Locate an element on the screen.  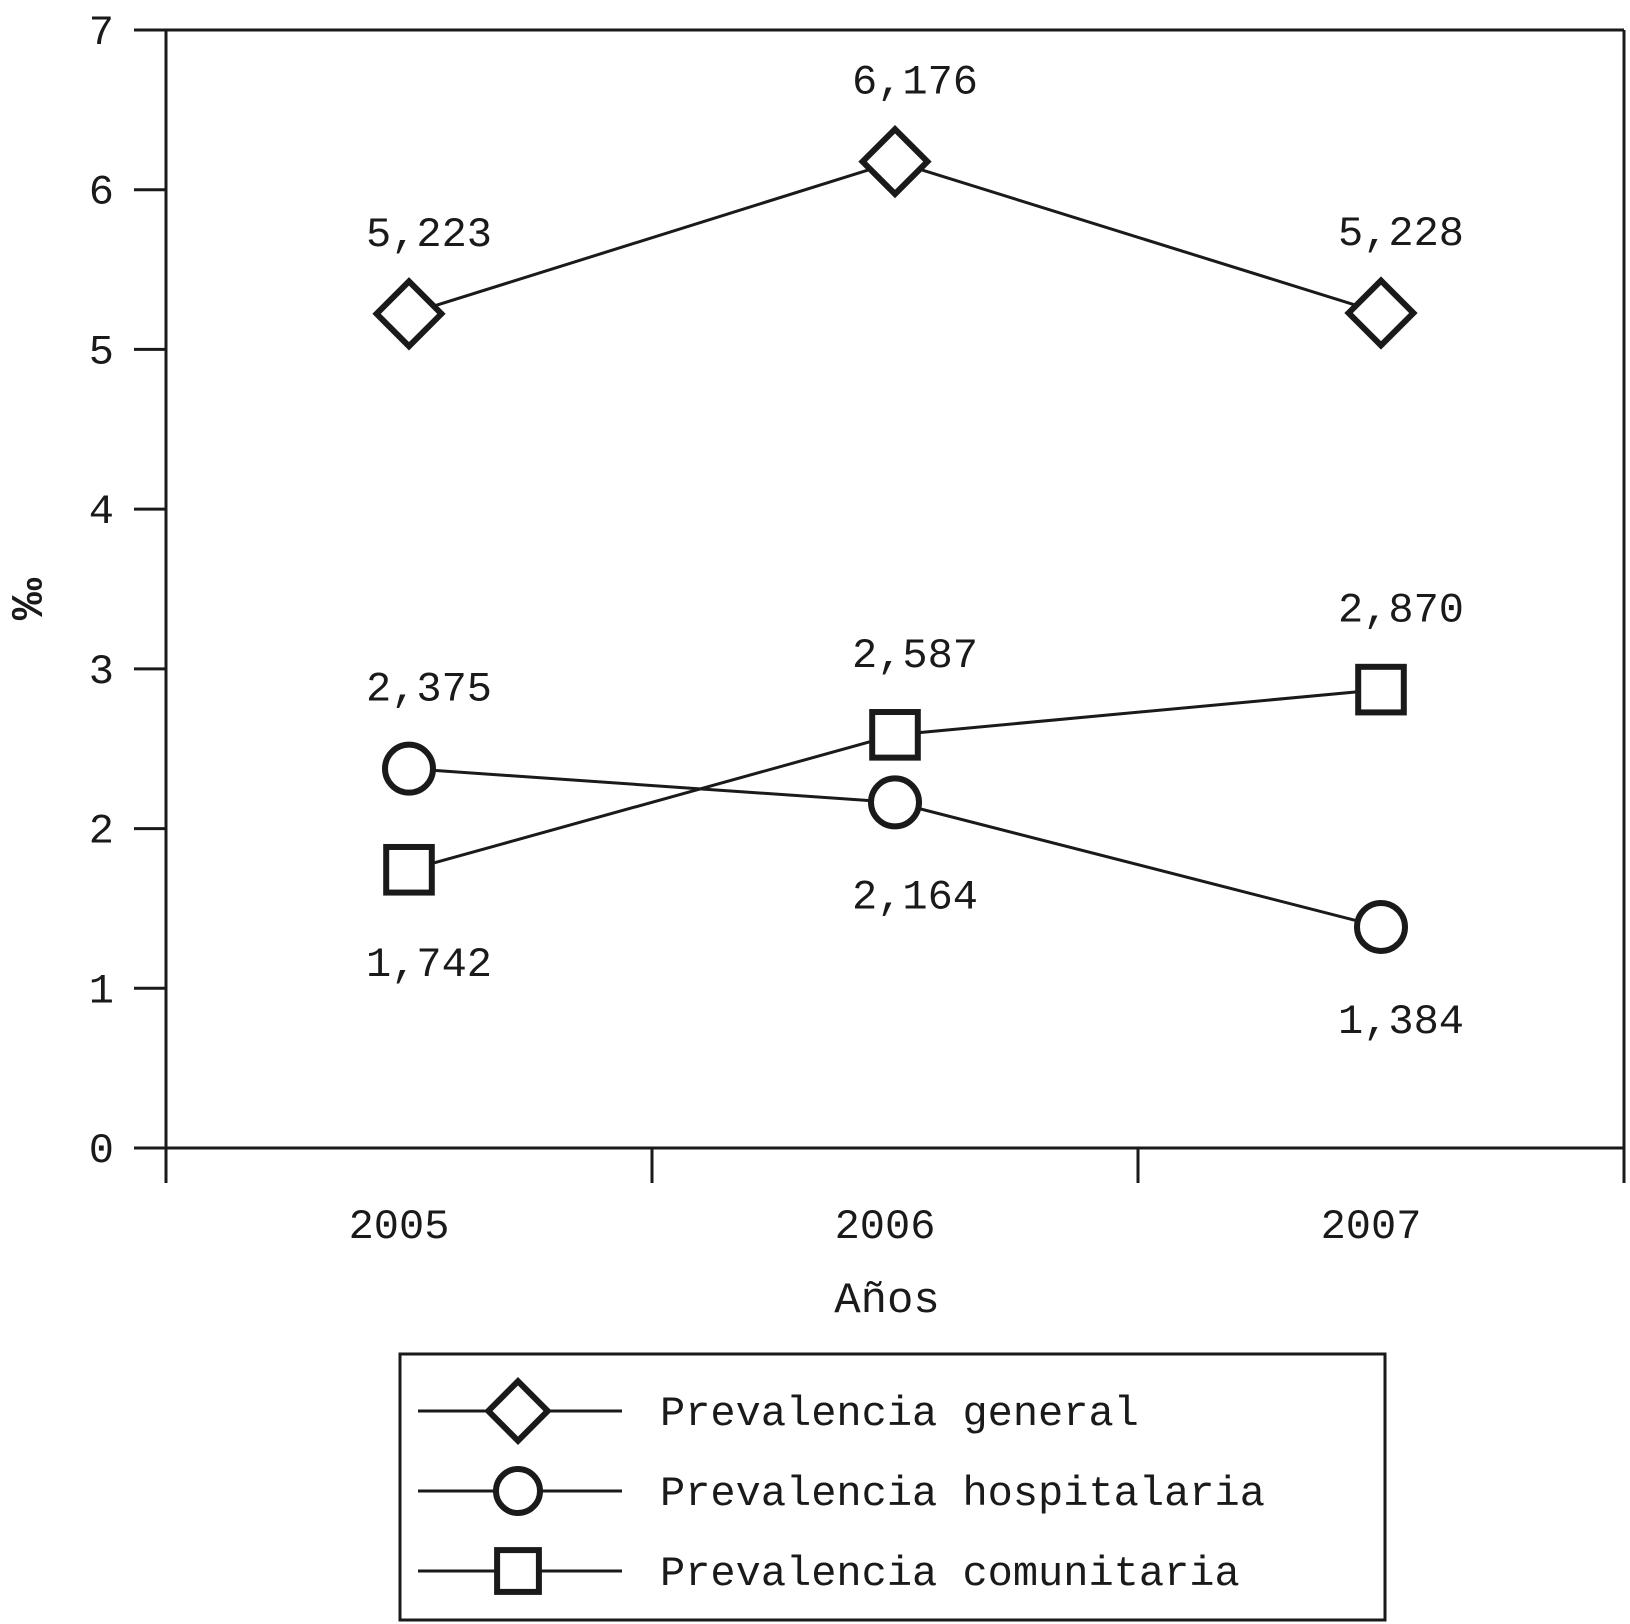
y-tick-label: 2 is located at coordinates (101, 832).